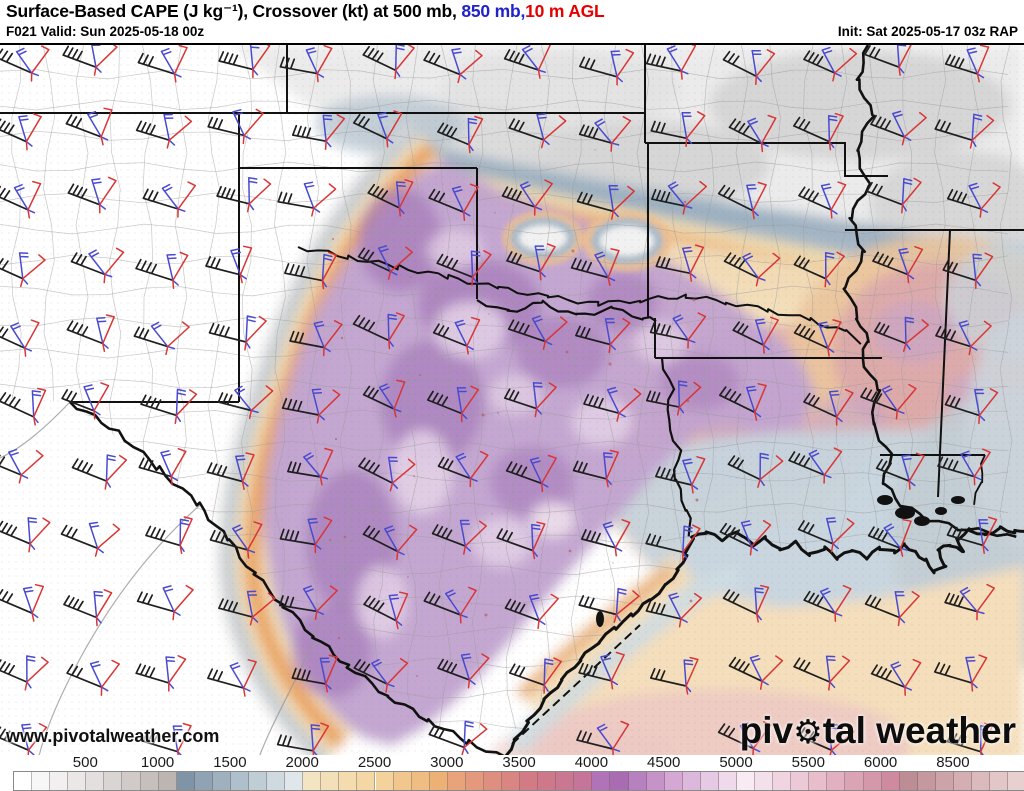  I want to click on forecast-valid-time: F021 Valid: Sun 2025-05-18 00z, so click(105, 31).